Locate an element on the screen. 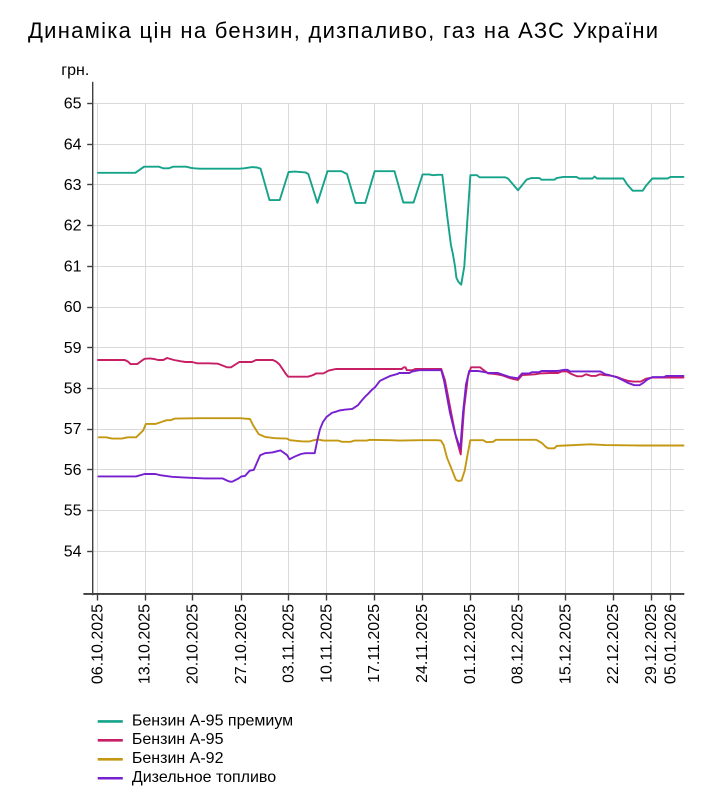 The height and width of the screenshot is (806, 727). svg-text: Дизельное топливо is located at coordinates (204, 777).